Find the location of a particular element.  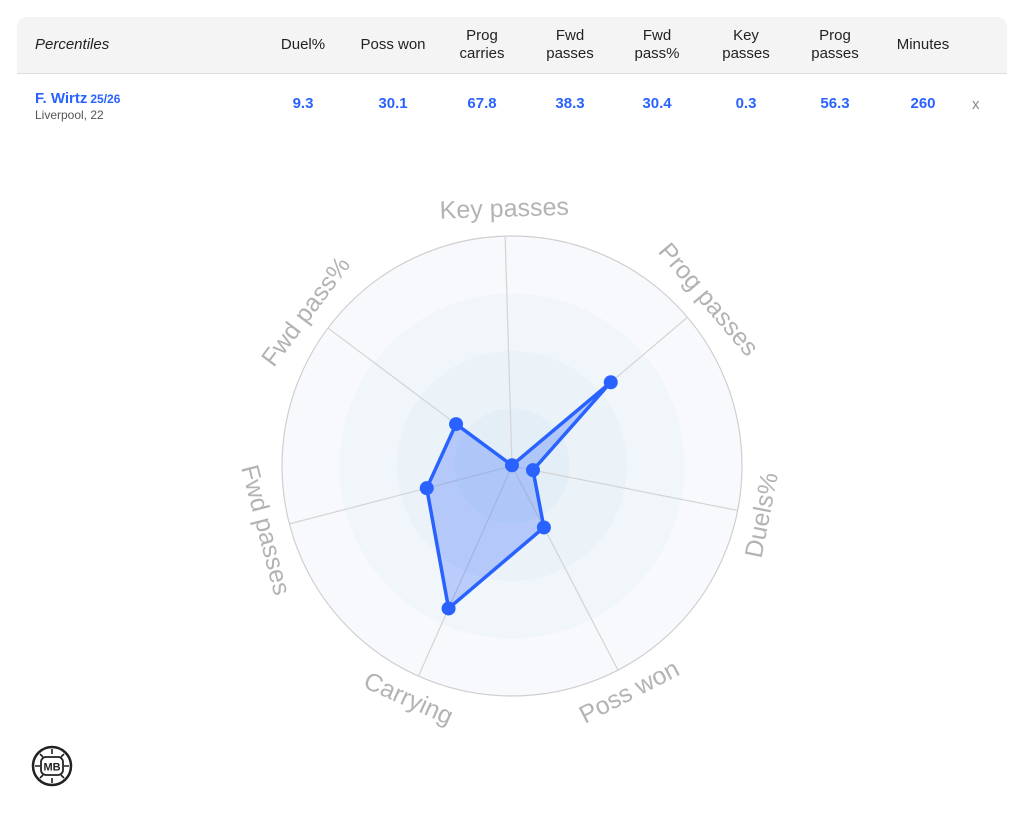

col-poss-won: Poss won is located at coordinates (393, 44).